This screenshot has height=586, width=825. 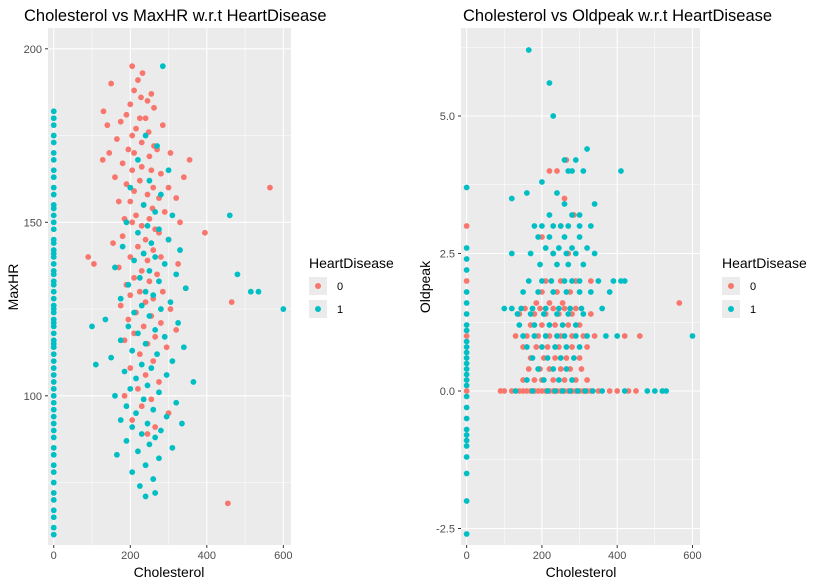 What do you see at coordinates (33, 223) in the screenshot?
I see `y-tick-label: 150` at bounding box center [33, 223].